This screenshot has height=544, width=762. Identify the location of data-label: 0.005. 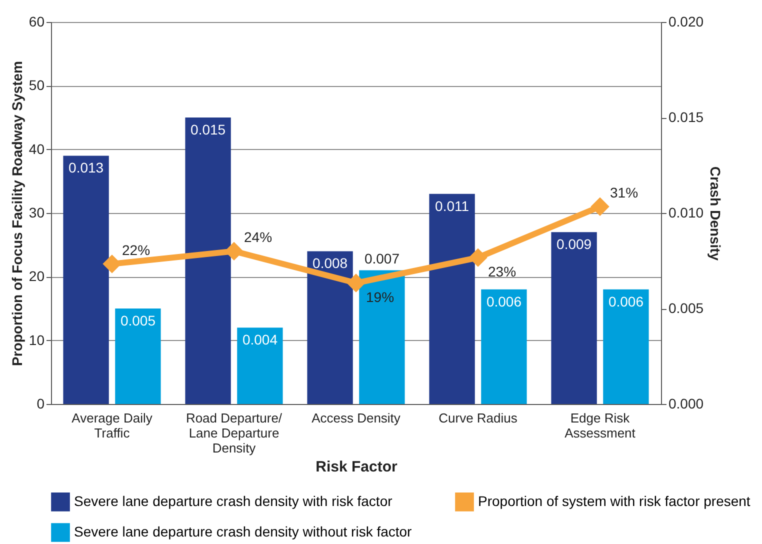
(138, 320).